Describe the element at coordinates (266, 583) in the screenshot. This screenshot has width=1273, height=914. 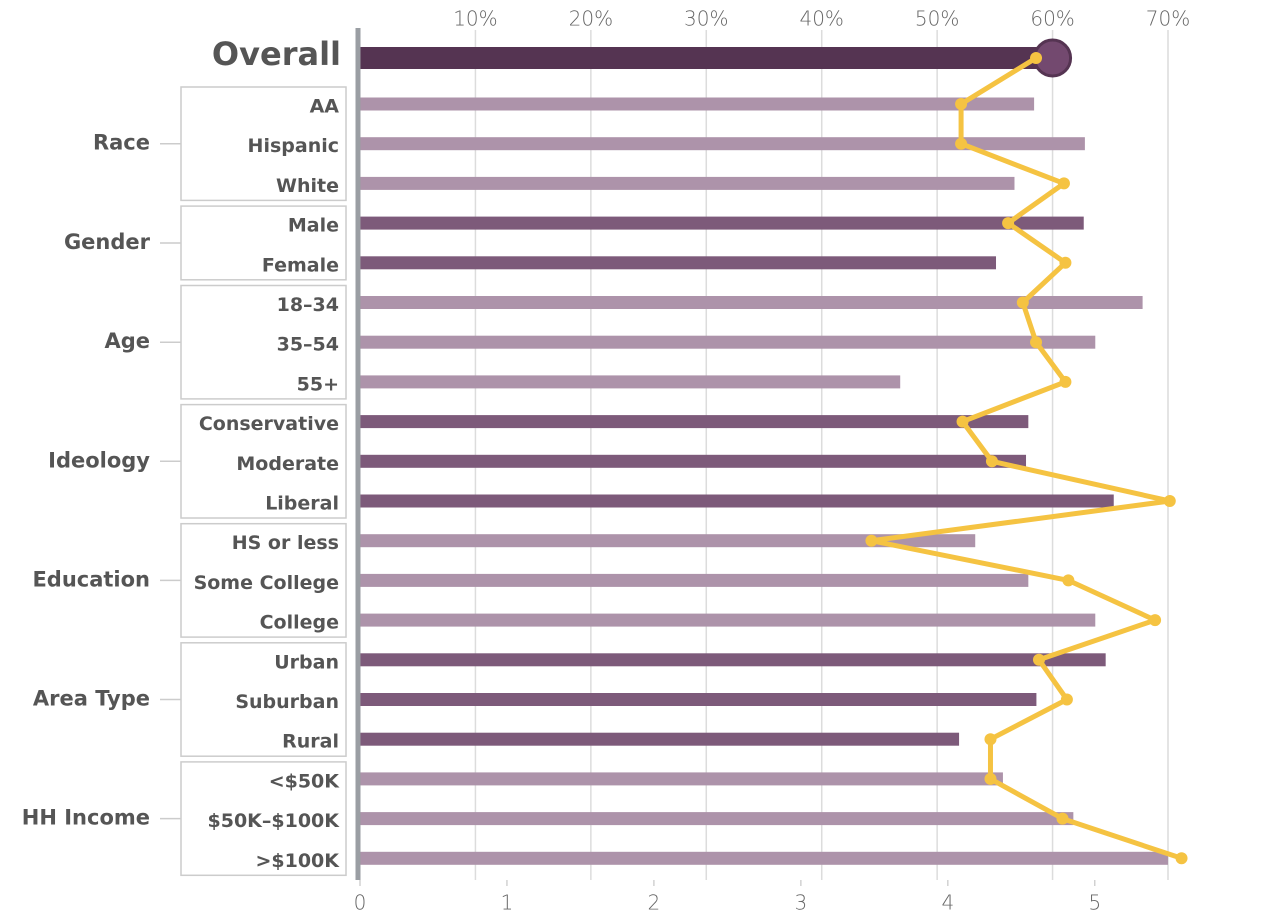
I see `category-label: Some College` at that location.